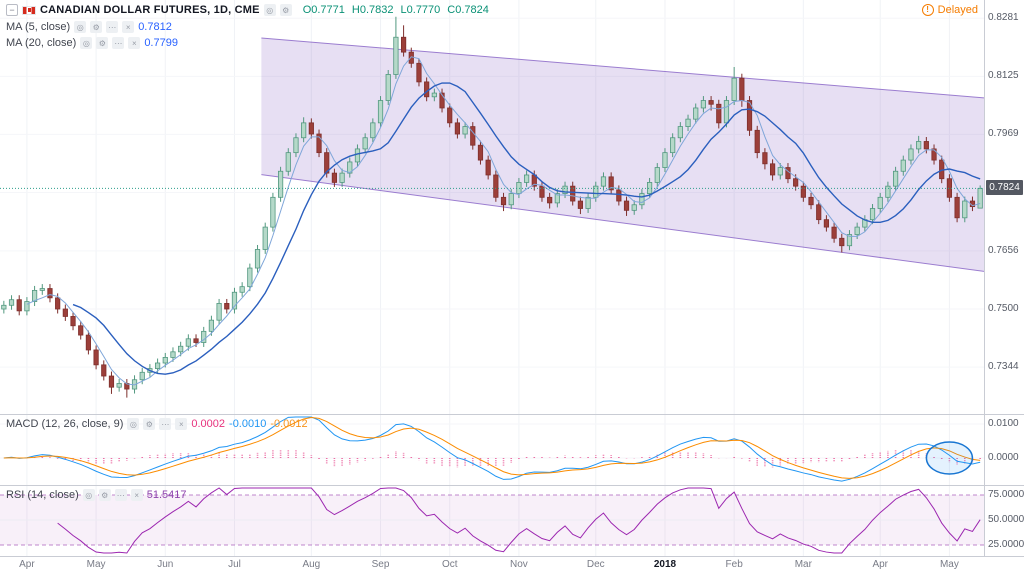 Image resolution: width=1024 pixels, height=572 pixels. Describe the element at coordinates (355, 10) in the screenshot. I see `high-label: H` at that location.